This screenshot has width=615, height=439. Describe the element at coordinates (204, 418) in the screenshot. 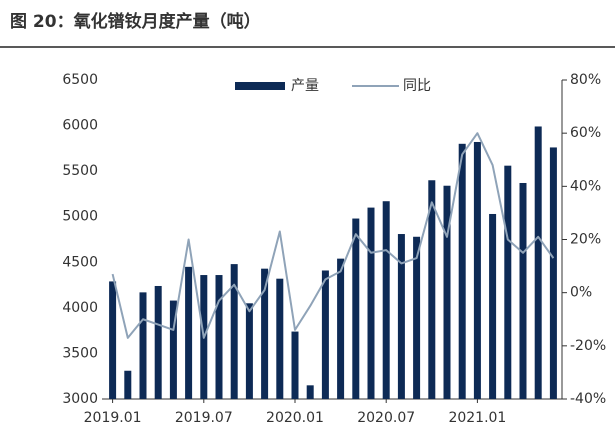

I see `x-tick-label: 2019.07` at that location.